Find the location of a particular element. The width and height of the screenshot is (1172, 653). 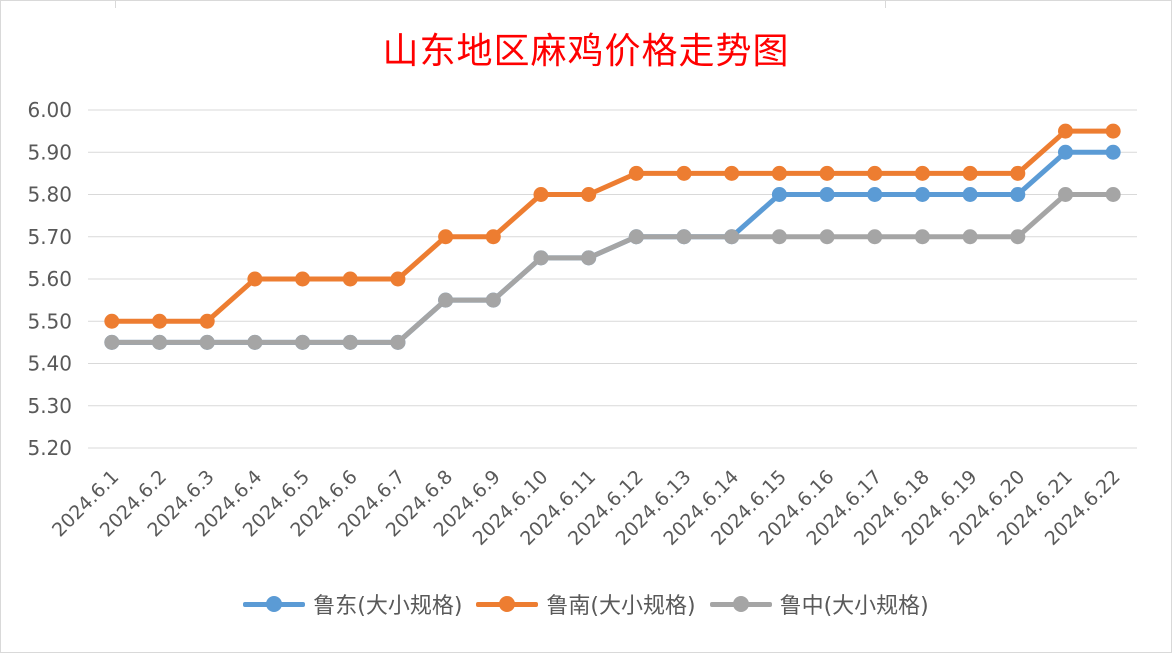

y-tick-label: 5.40 is located at coordinates (49, 364).